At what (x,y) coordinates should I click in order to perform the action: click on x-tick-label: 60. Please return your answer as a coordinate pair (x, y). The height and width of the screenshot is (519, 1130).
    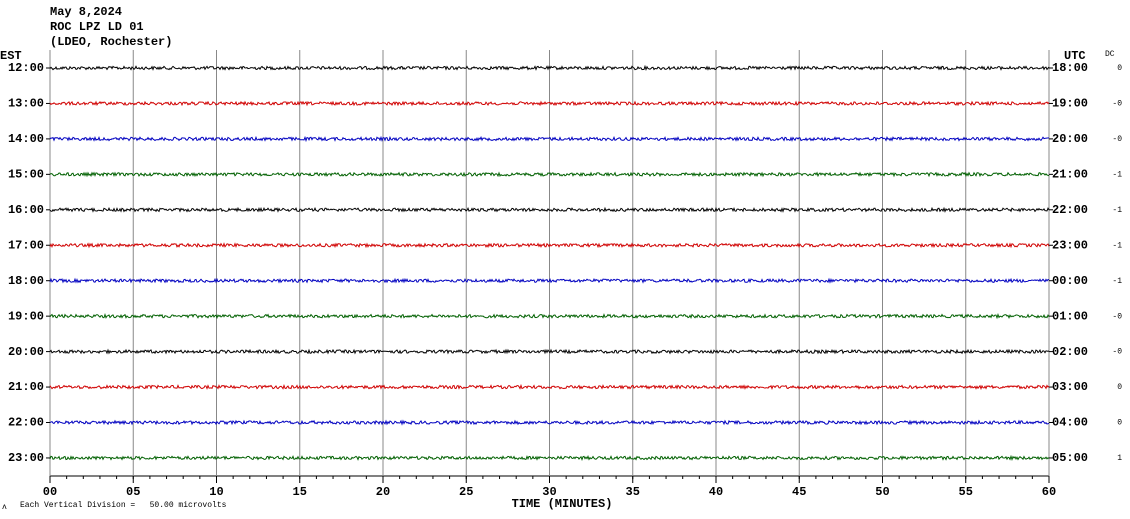
    Looking at the image, I should click on (1049, 492).